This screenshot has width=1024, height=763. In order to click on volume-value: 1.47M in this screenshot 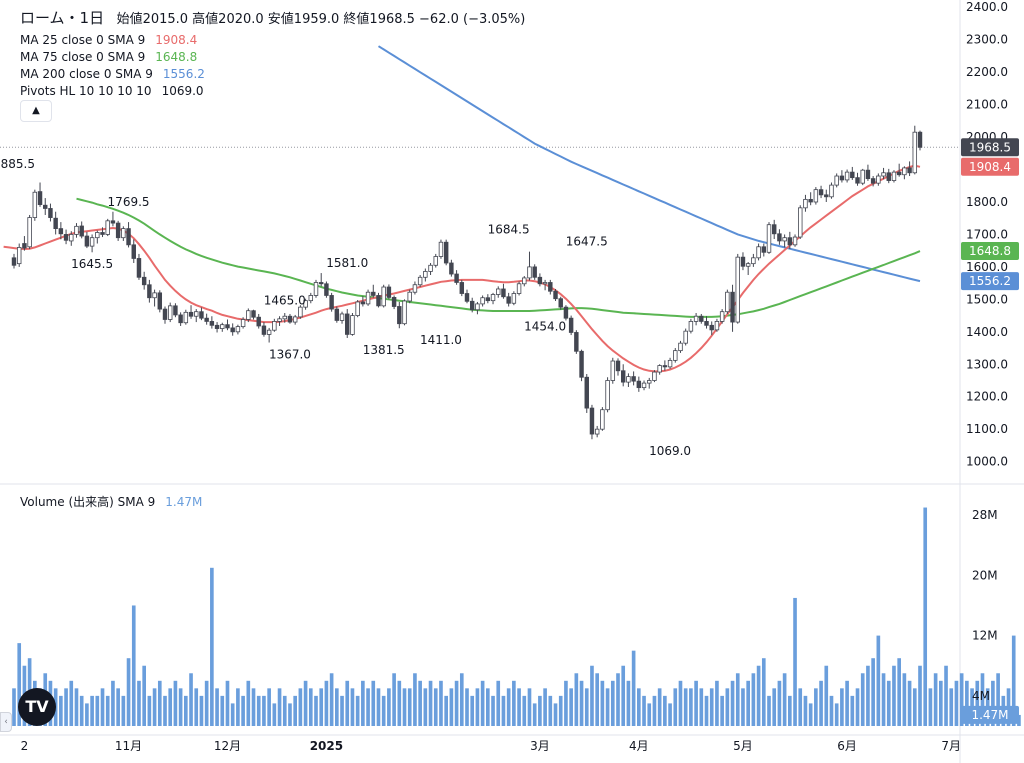, I will do `click(184, 502)`.